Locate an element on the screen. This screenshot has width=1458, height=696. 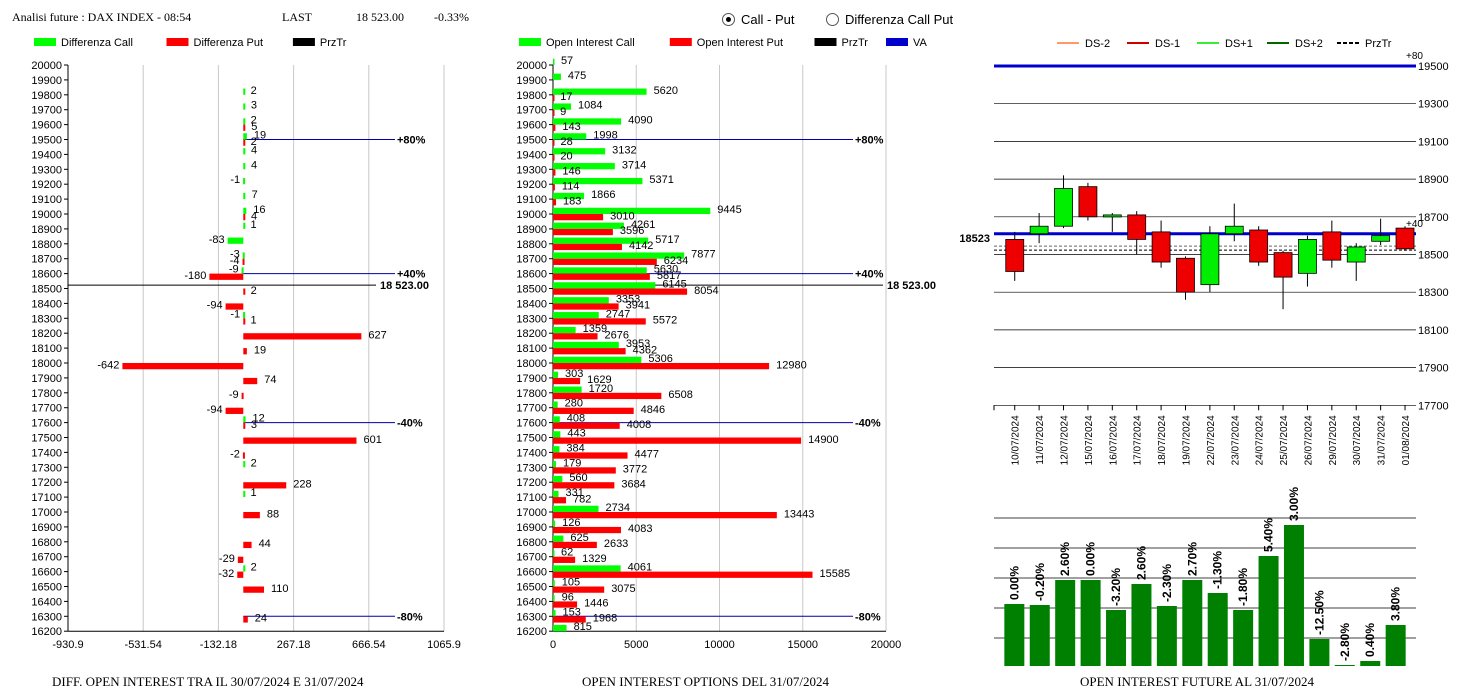
bar-label: 1329 is located at coordinates (594, 559).